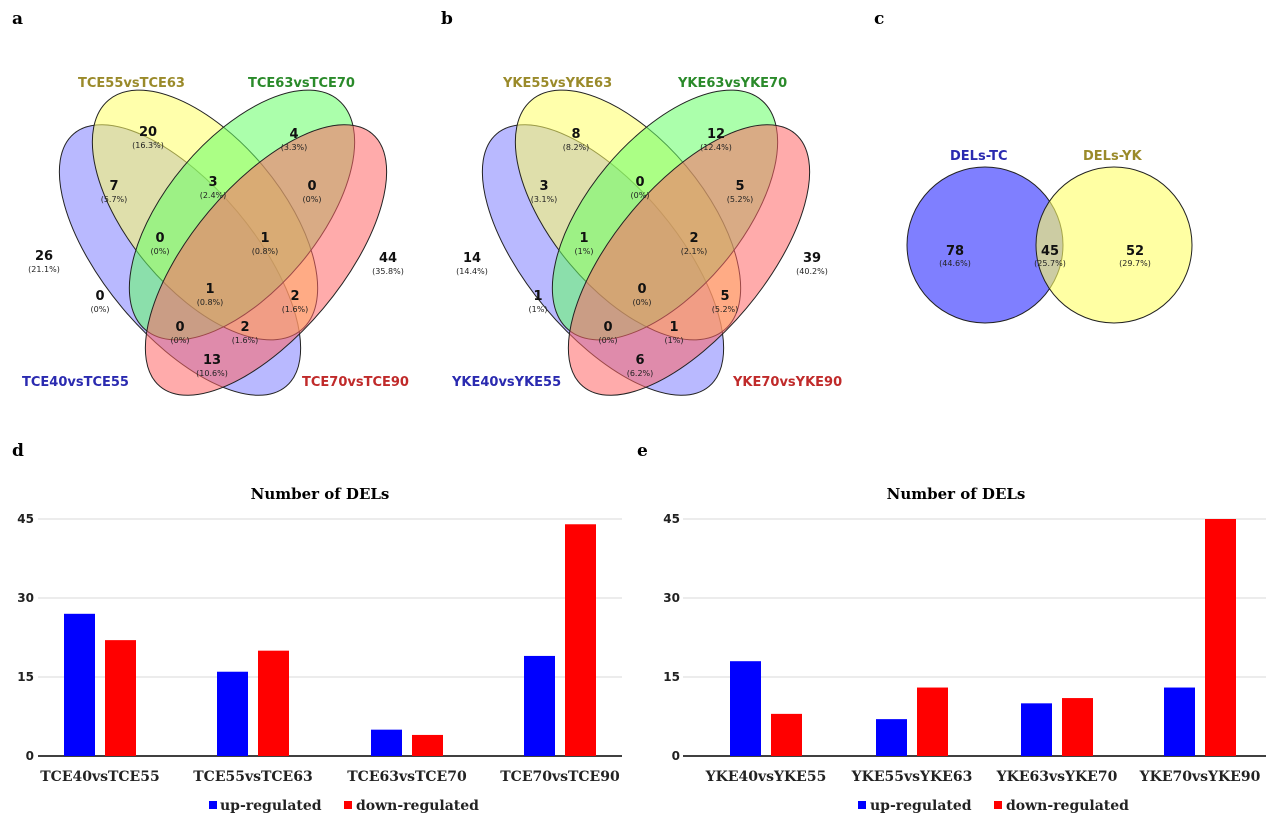  Describe the element at coordinates (294, 147) in the screenshot. I see `venn-a-pct: (3.3%)` at that location.